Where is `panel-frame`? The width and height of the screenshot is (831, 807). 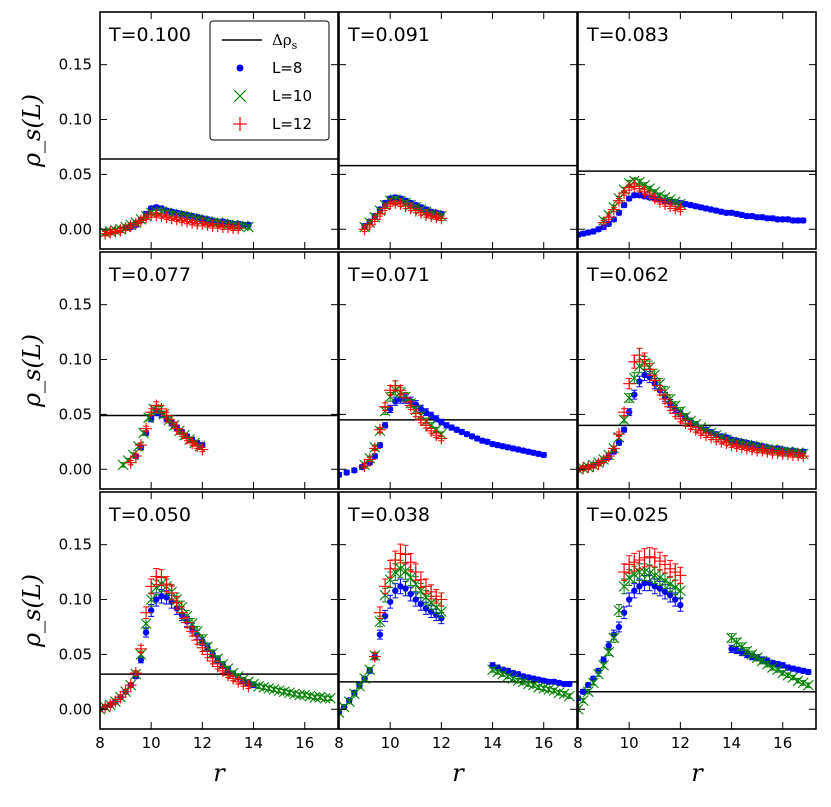 panel-frame is located at coordinates (697, 370).